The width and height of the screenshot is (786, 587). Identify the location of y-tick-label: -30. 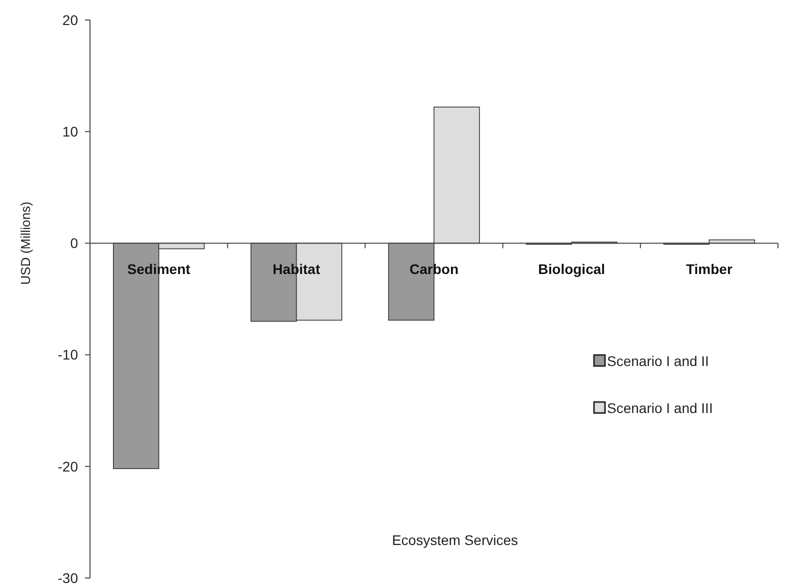
(68, 578).